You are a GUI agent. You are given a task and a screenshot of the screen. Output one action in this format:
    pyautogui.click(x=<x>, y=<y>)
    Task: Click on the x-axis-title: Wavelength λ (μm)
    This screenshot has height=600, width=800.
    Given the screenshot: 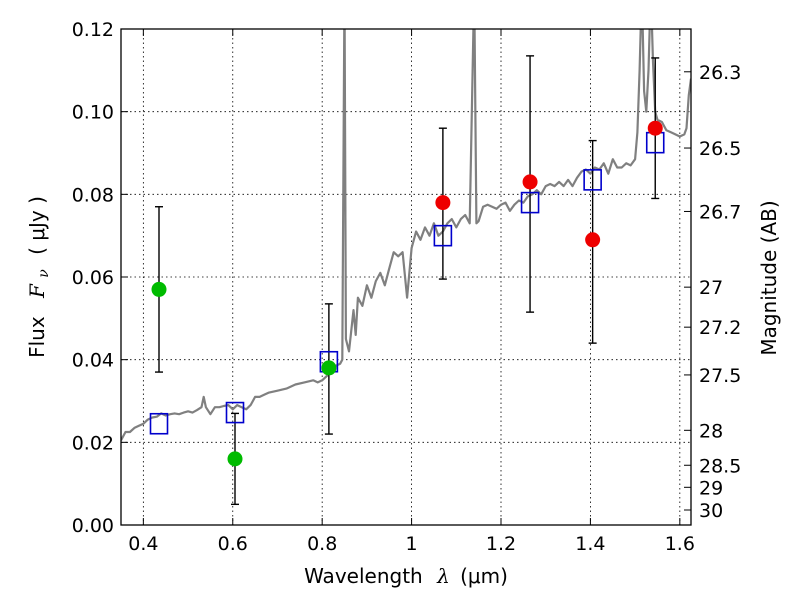 What is the action you would take?
    pyautogui.click(x=406, y=576)
    